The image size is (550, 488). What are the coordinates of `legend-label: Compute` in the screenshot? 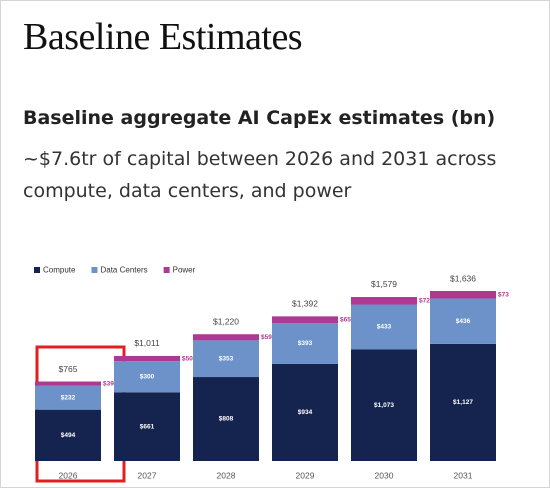 It's located at (59, 270).